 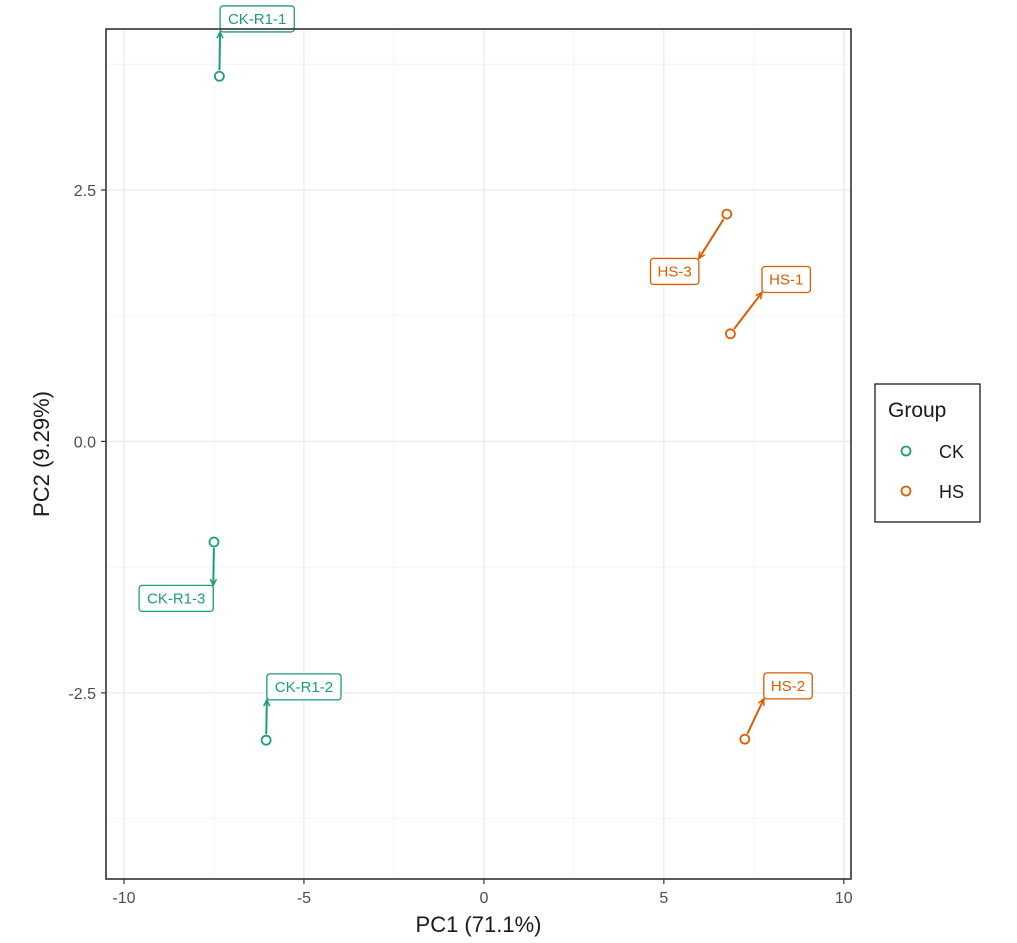 I want to click on point-label-hs-2: HS-2, so click(x=788, y=686).